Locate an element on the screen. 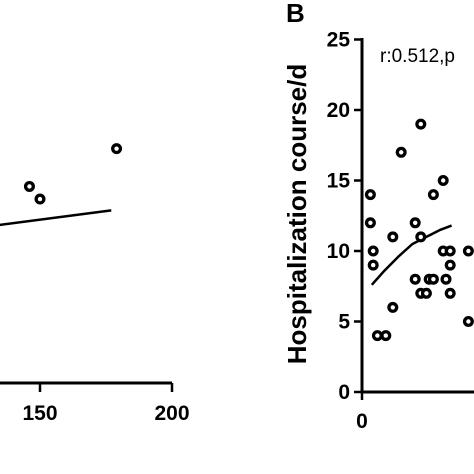 The width and height of the screenshot is (474, 474). panel-b-y-tick-label: 15 is located at coordinates (339, 181).